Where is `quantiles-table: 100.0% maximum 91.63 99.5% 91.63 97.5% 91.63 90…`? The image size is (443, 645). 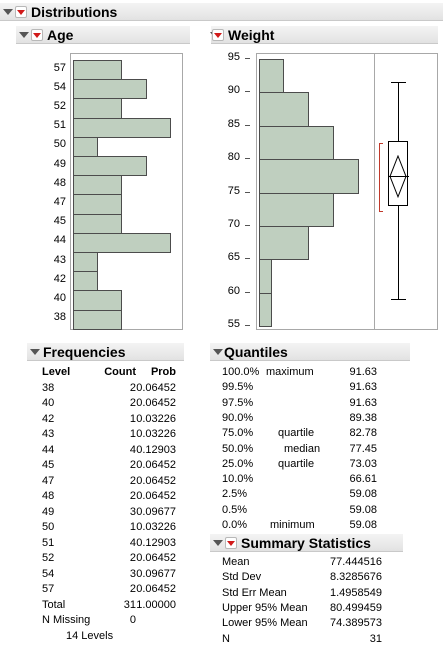 quantiles-table: 100.0% maximum 91.63 99.5% 91.63 97.5% 91.63 90… is located at coordinates (302, 448).